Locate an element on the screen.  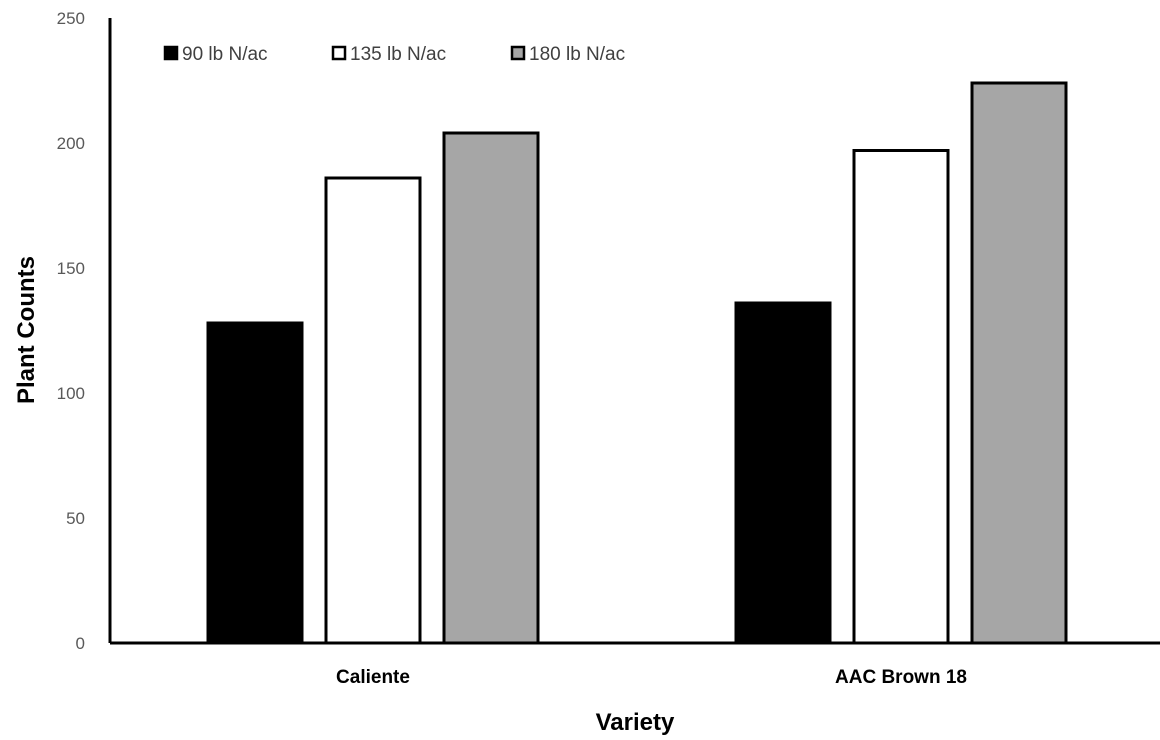
y-axis-ticks: 0 50 100 150 200 250 is located at coordinates (71, 331).